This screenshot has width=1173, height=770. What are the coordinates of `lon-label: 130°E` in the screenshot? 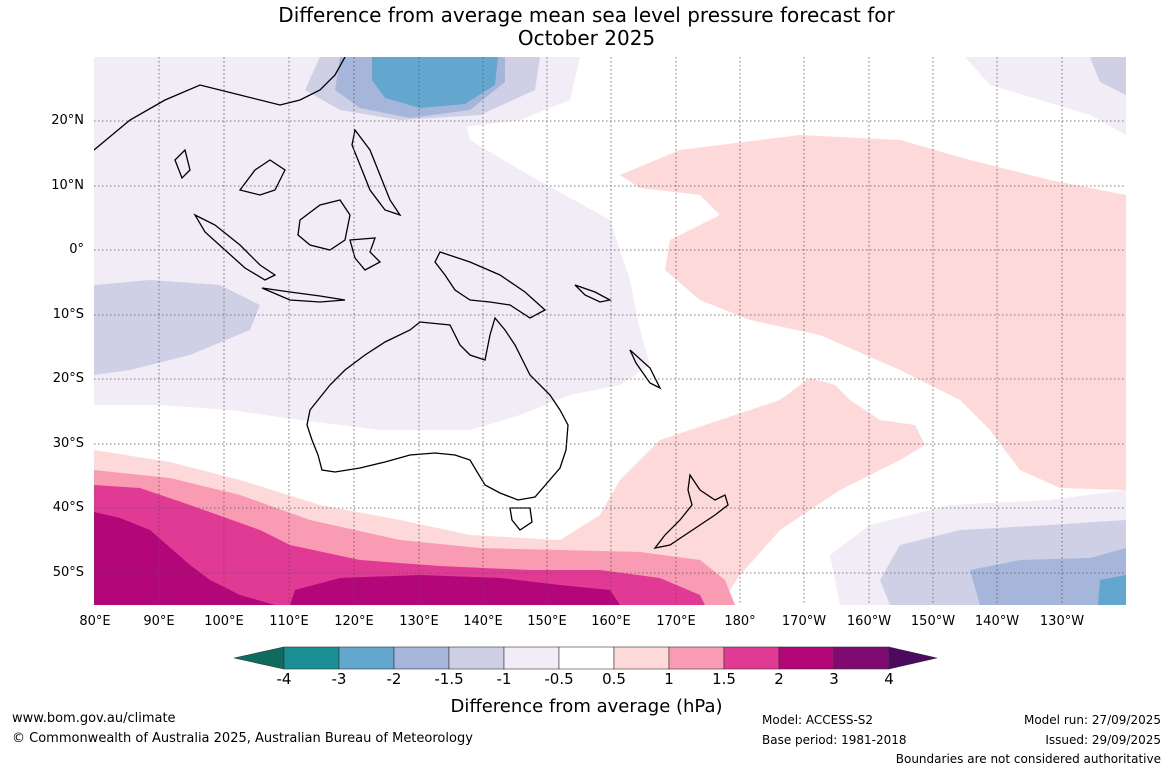 It's located at (419, 621).